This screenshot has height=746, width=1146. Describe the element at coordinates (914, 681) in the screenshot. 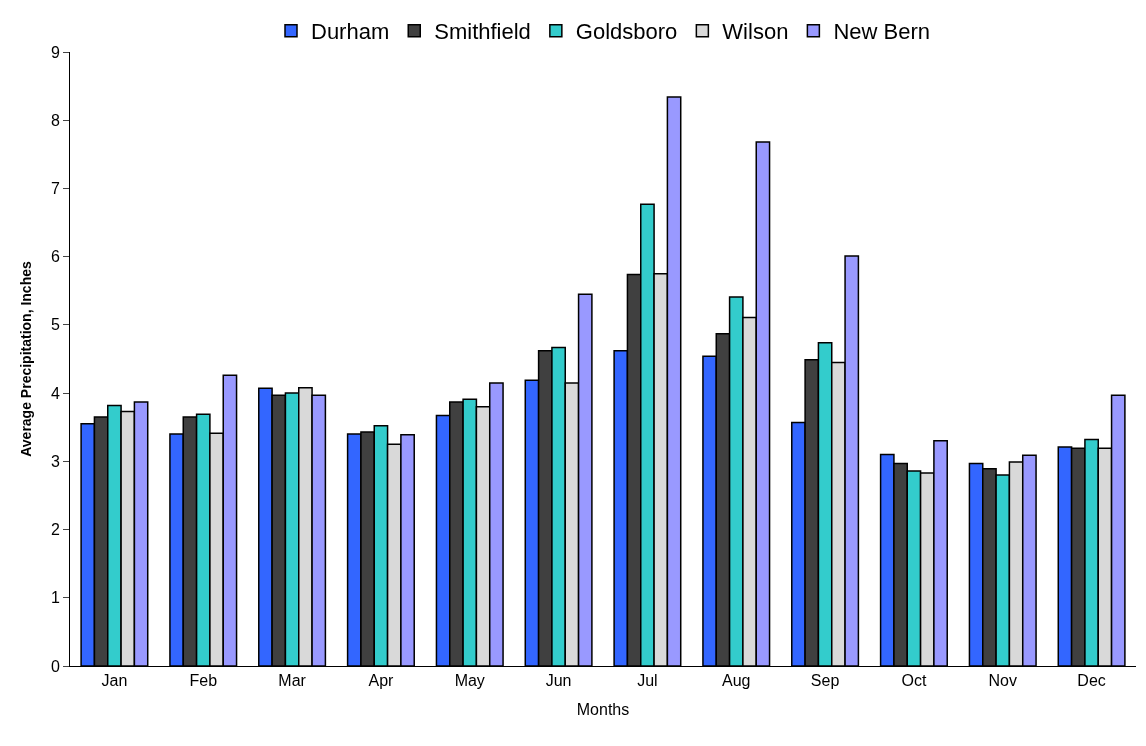

I see `x-tick-label: Oct` at that location.